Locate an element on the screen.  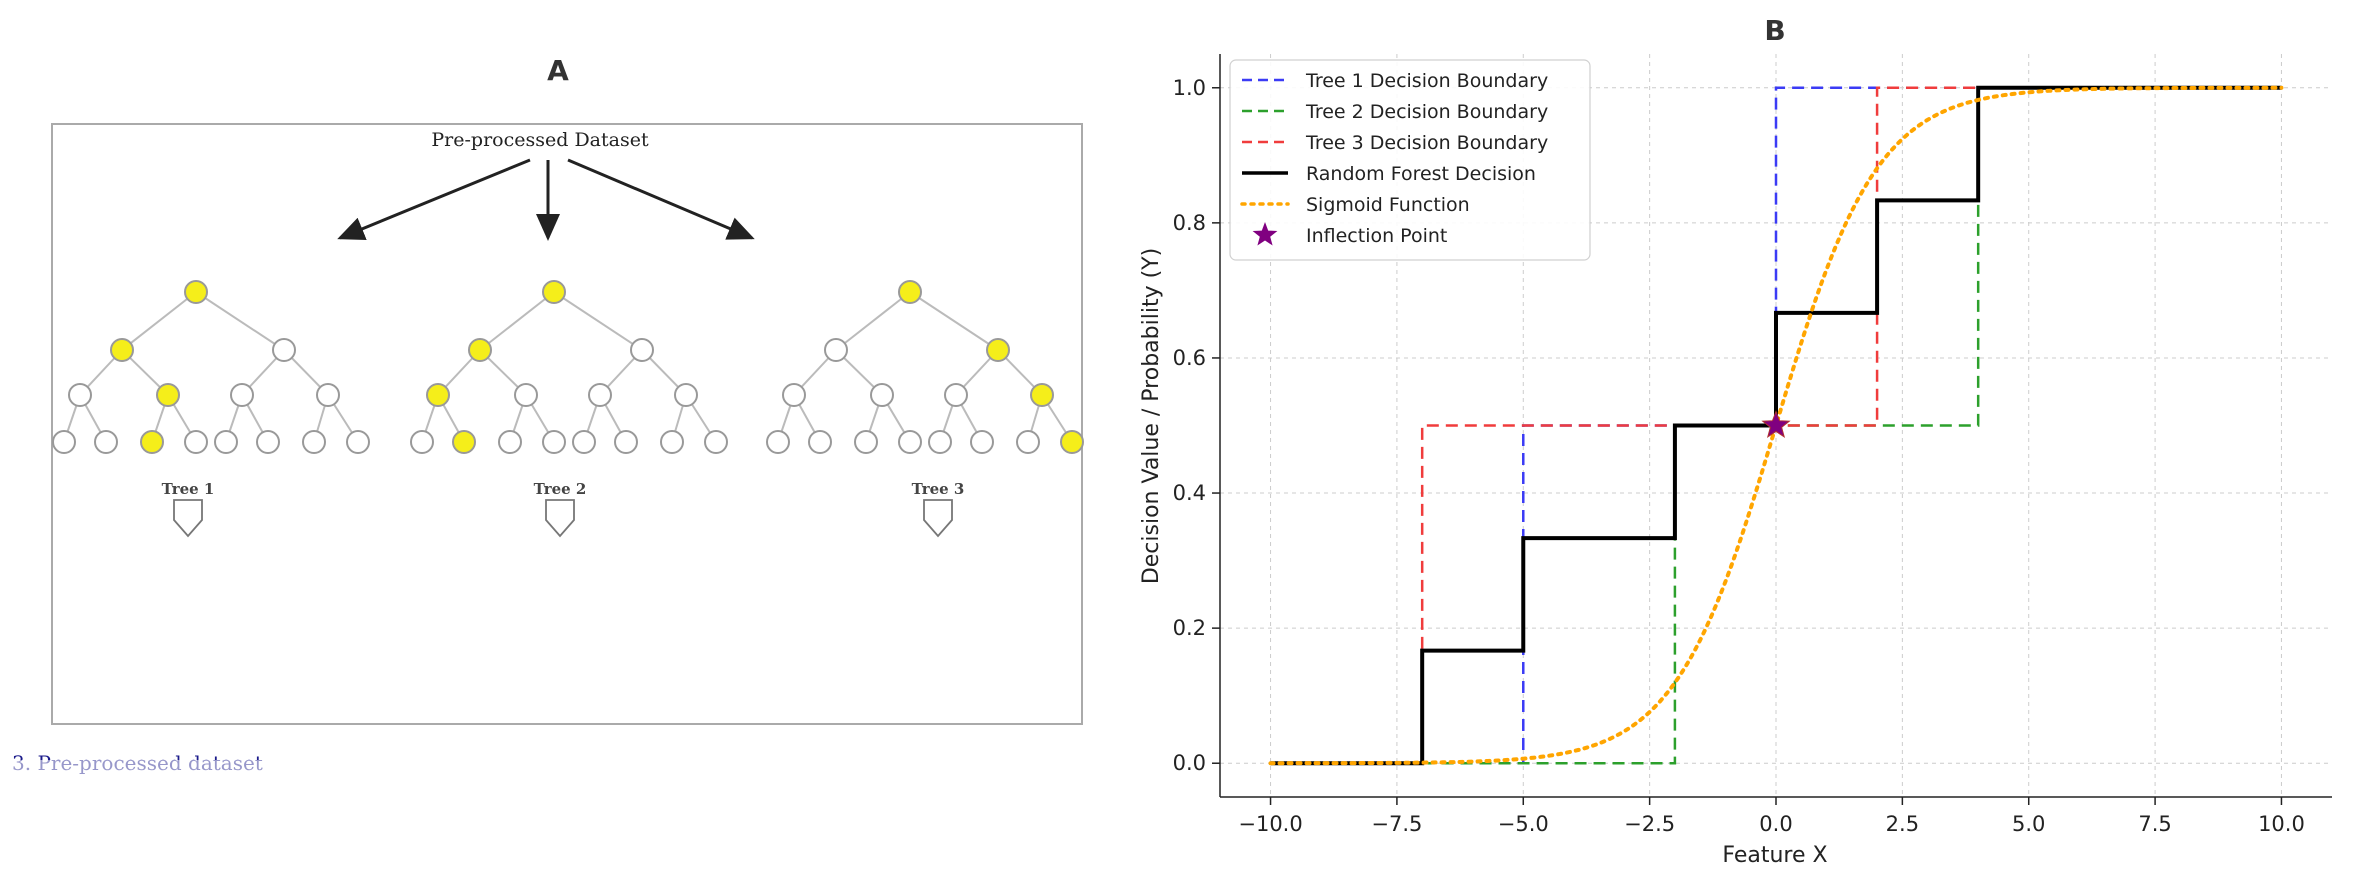
legend-star-icon is located at coordinates (1265, 234).